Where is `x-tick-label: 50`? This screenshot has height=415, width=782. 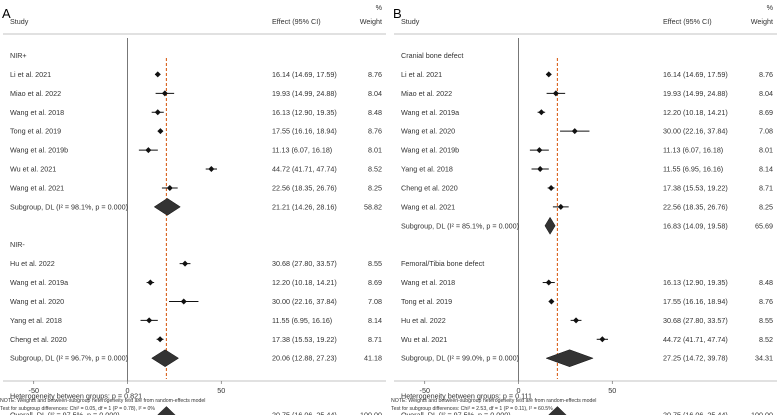 x-tick-label: 50 is located at coordinates (221, 390).